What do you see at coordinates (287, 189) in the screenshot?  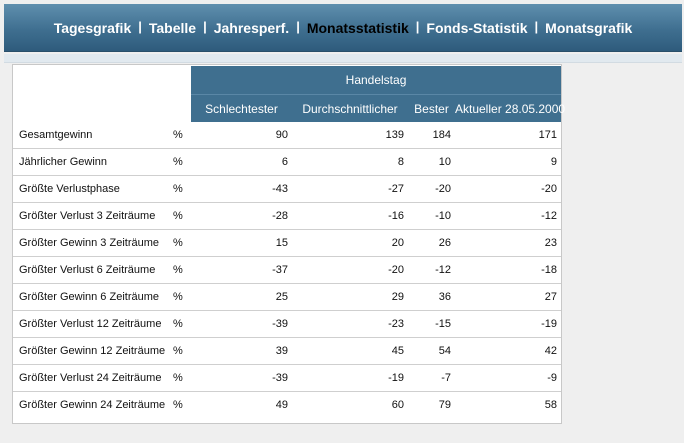 I see `table-row: Größte Verlustphase% -43 -27 -20 -20` at bounding box center [287, 189].